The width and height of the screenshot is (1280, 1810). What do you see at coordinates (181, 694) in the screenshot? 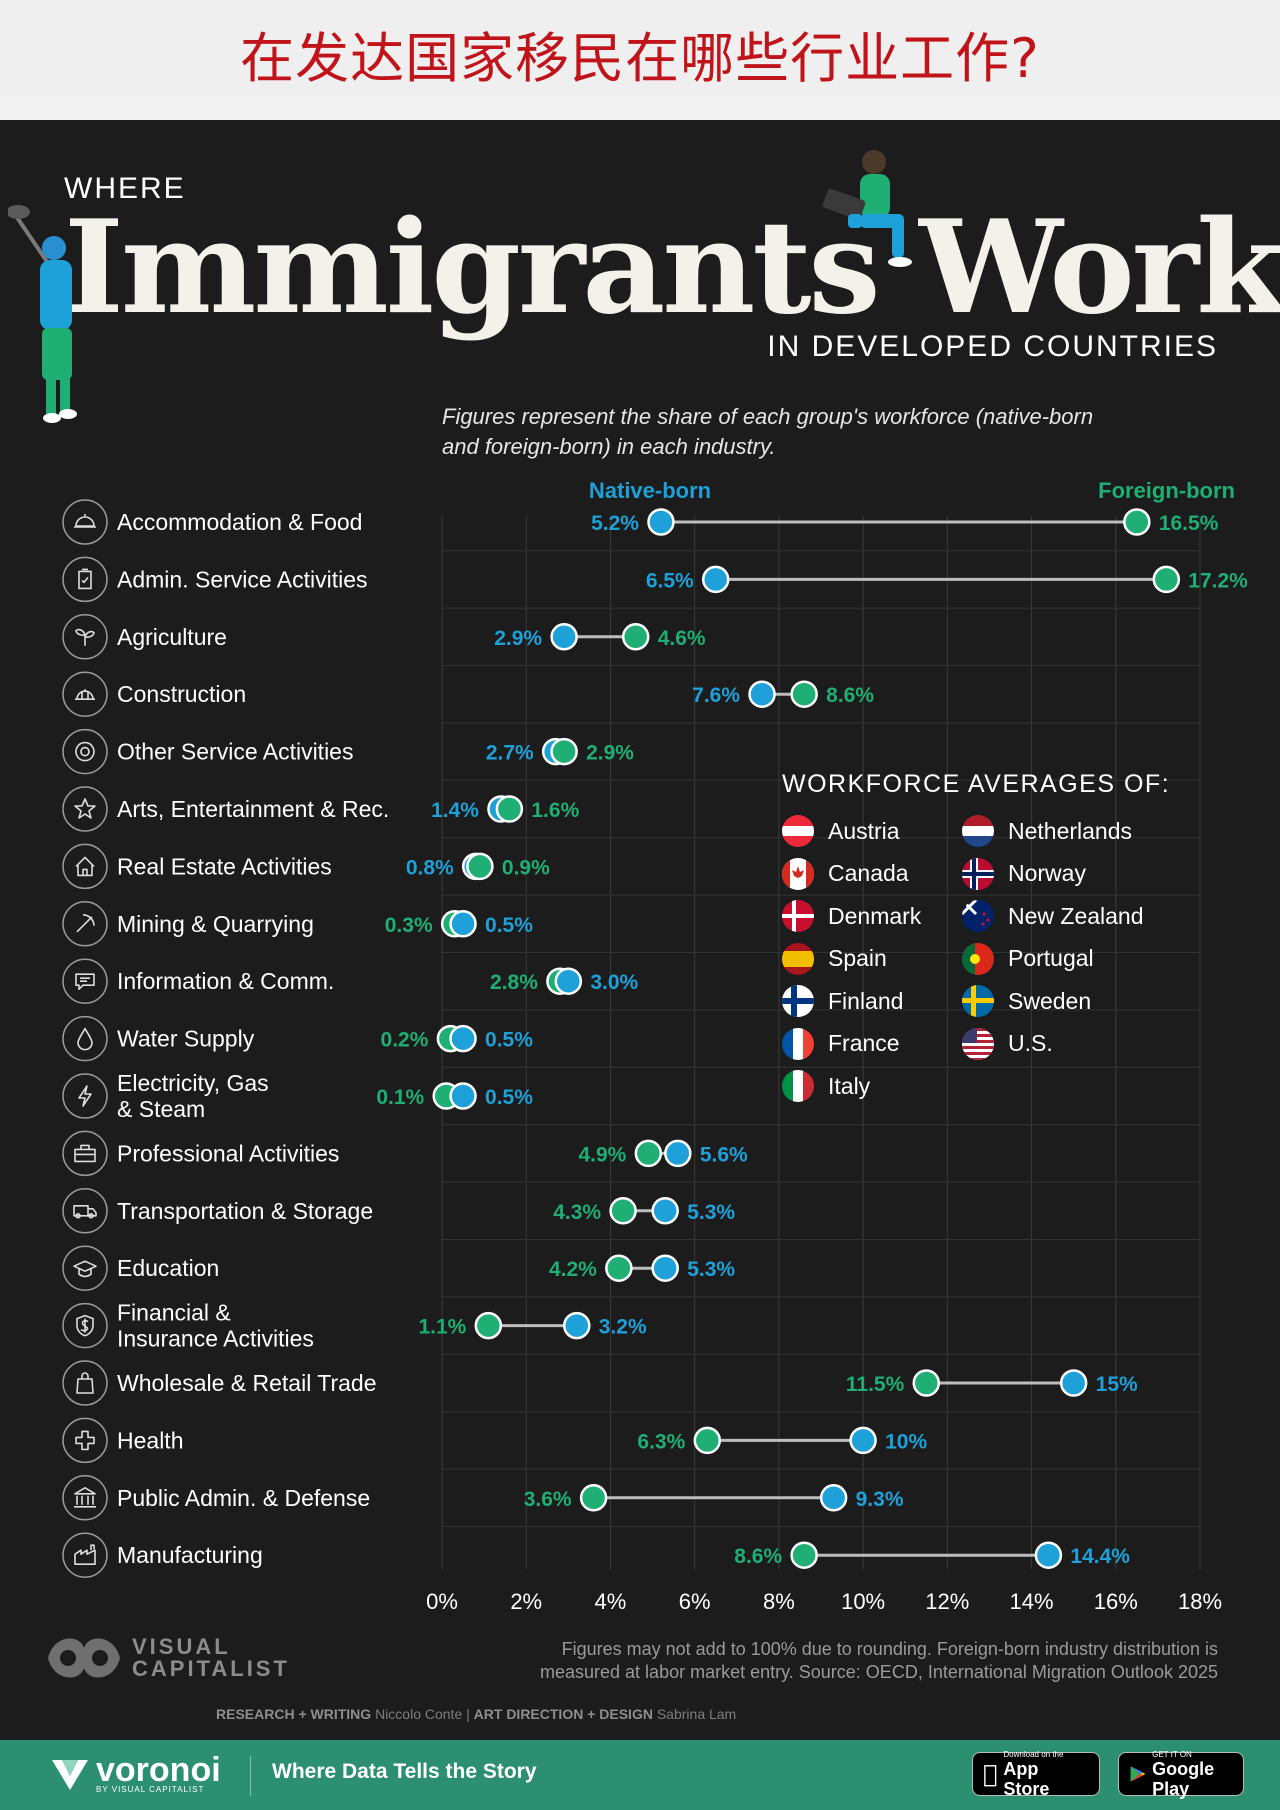
I see `industry-label: Construction` at bounding box center [181, 694].